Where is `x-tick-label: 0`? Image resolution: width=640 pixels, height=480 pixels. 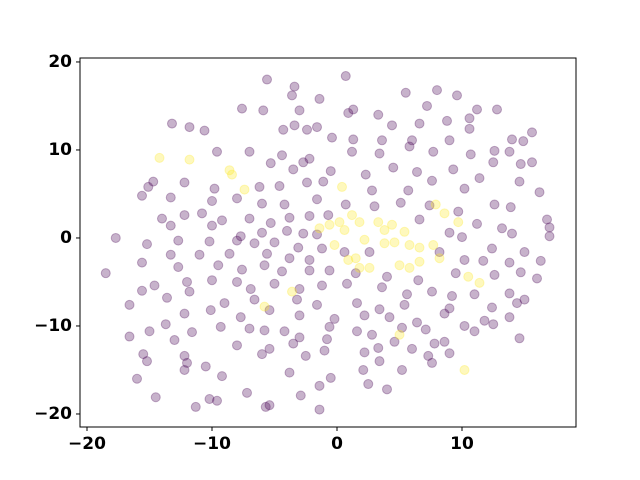 x-tick-label: 0 is located at coordinates (337, 444).